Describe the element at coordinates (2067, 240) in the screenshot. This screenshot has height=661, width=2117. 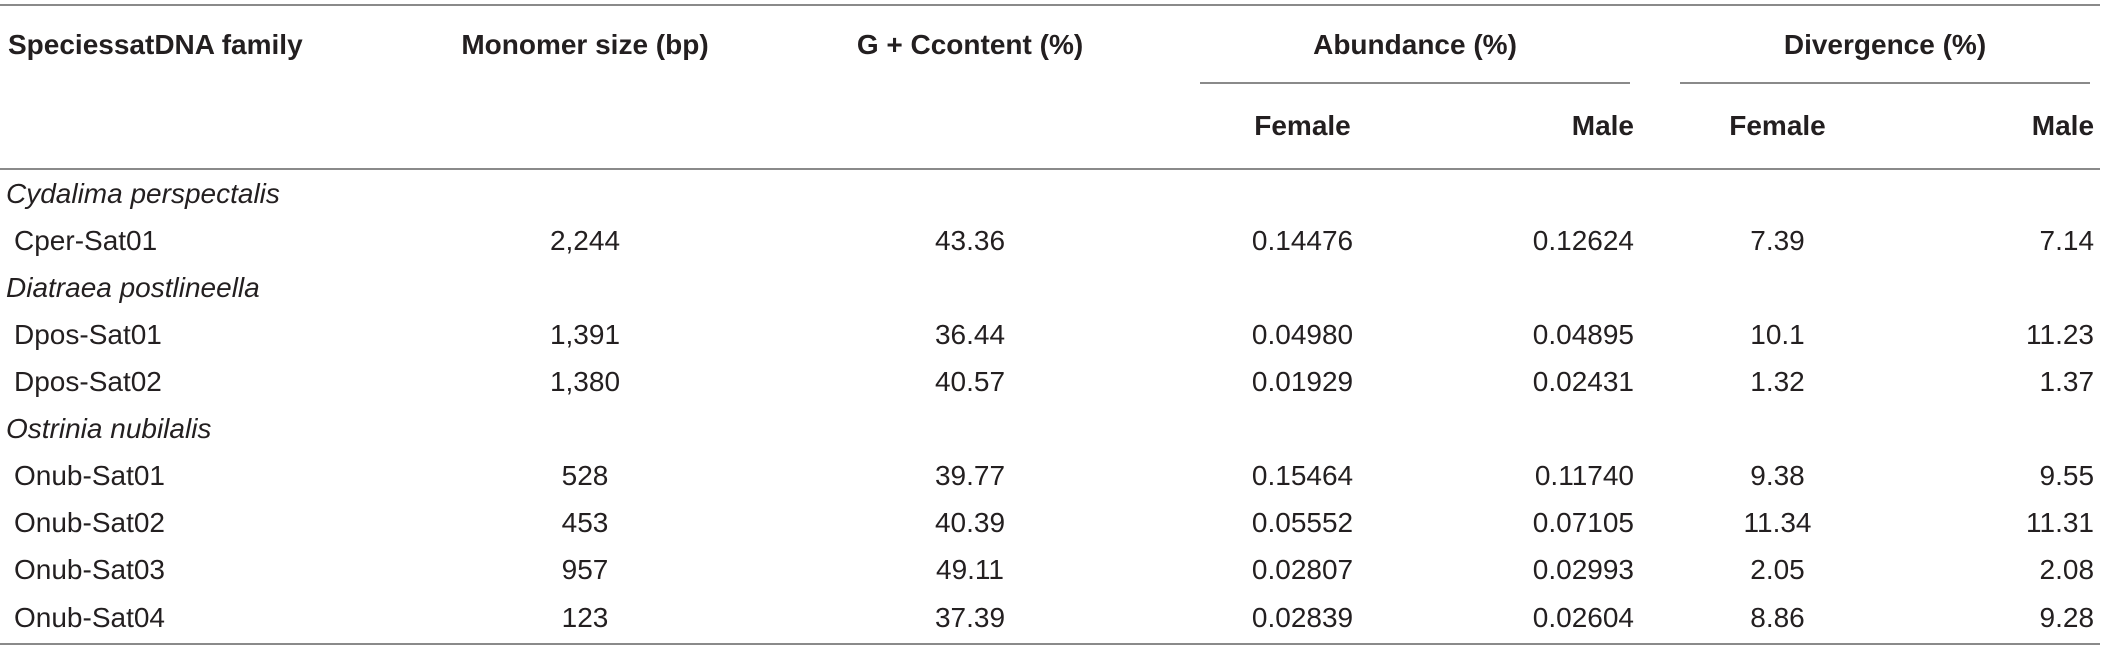
I see `cell-divergence-male: 7.14` at that location.